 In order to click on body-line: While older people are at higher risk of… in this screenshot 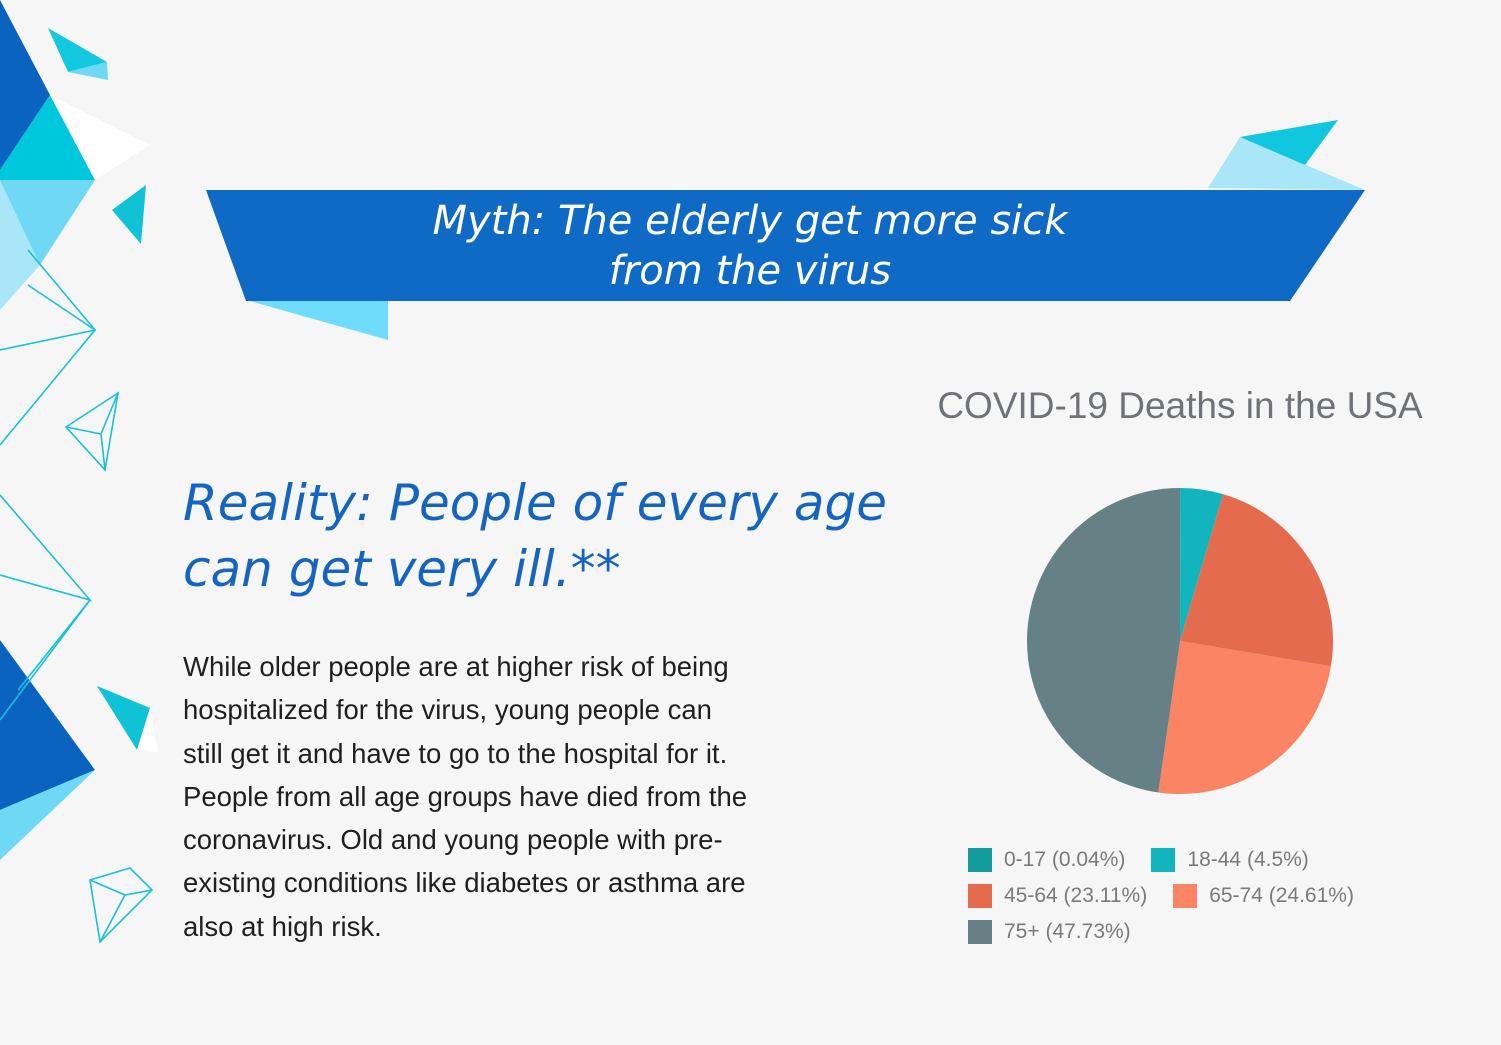, I will do `click(456, 666)`.